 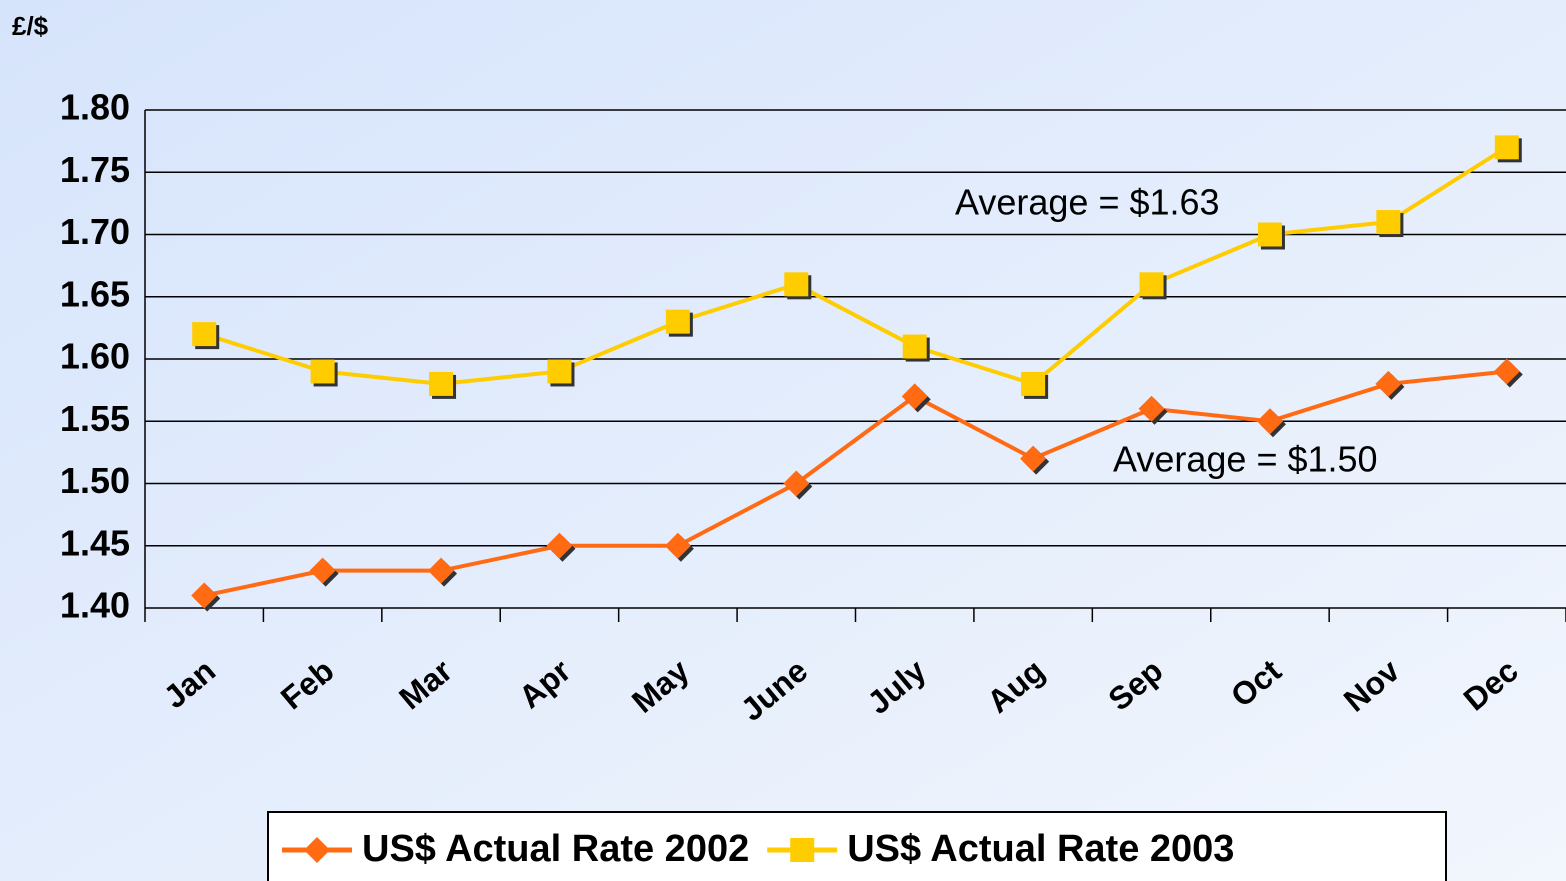 I want to click on legend-label: US$ Actual Rate 2002, so click(x=555, y=849).